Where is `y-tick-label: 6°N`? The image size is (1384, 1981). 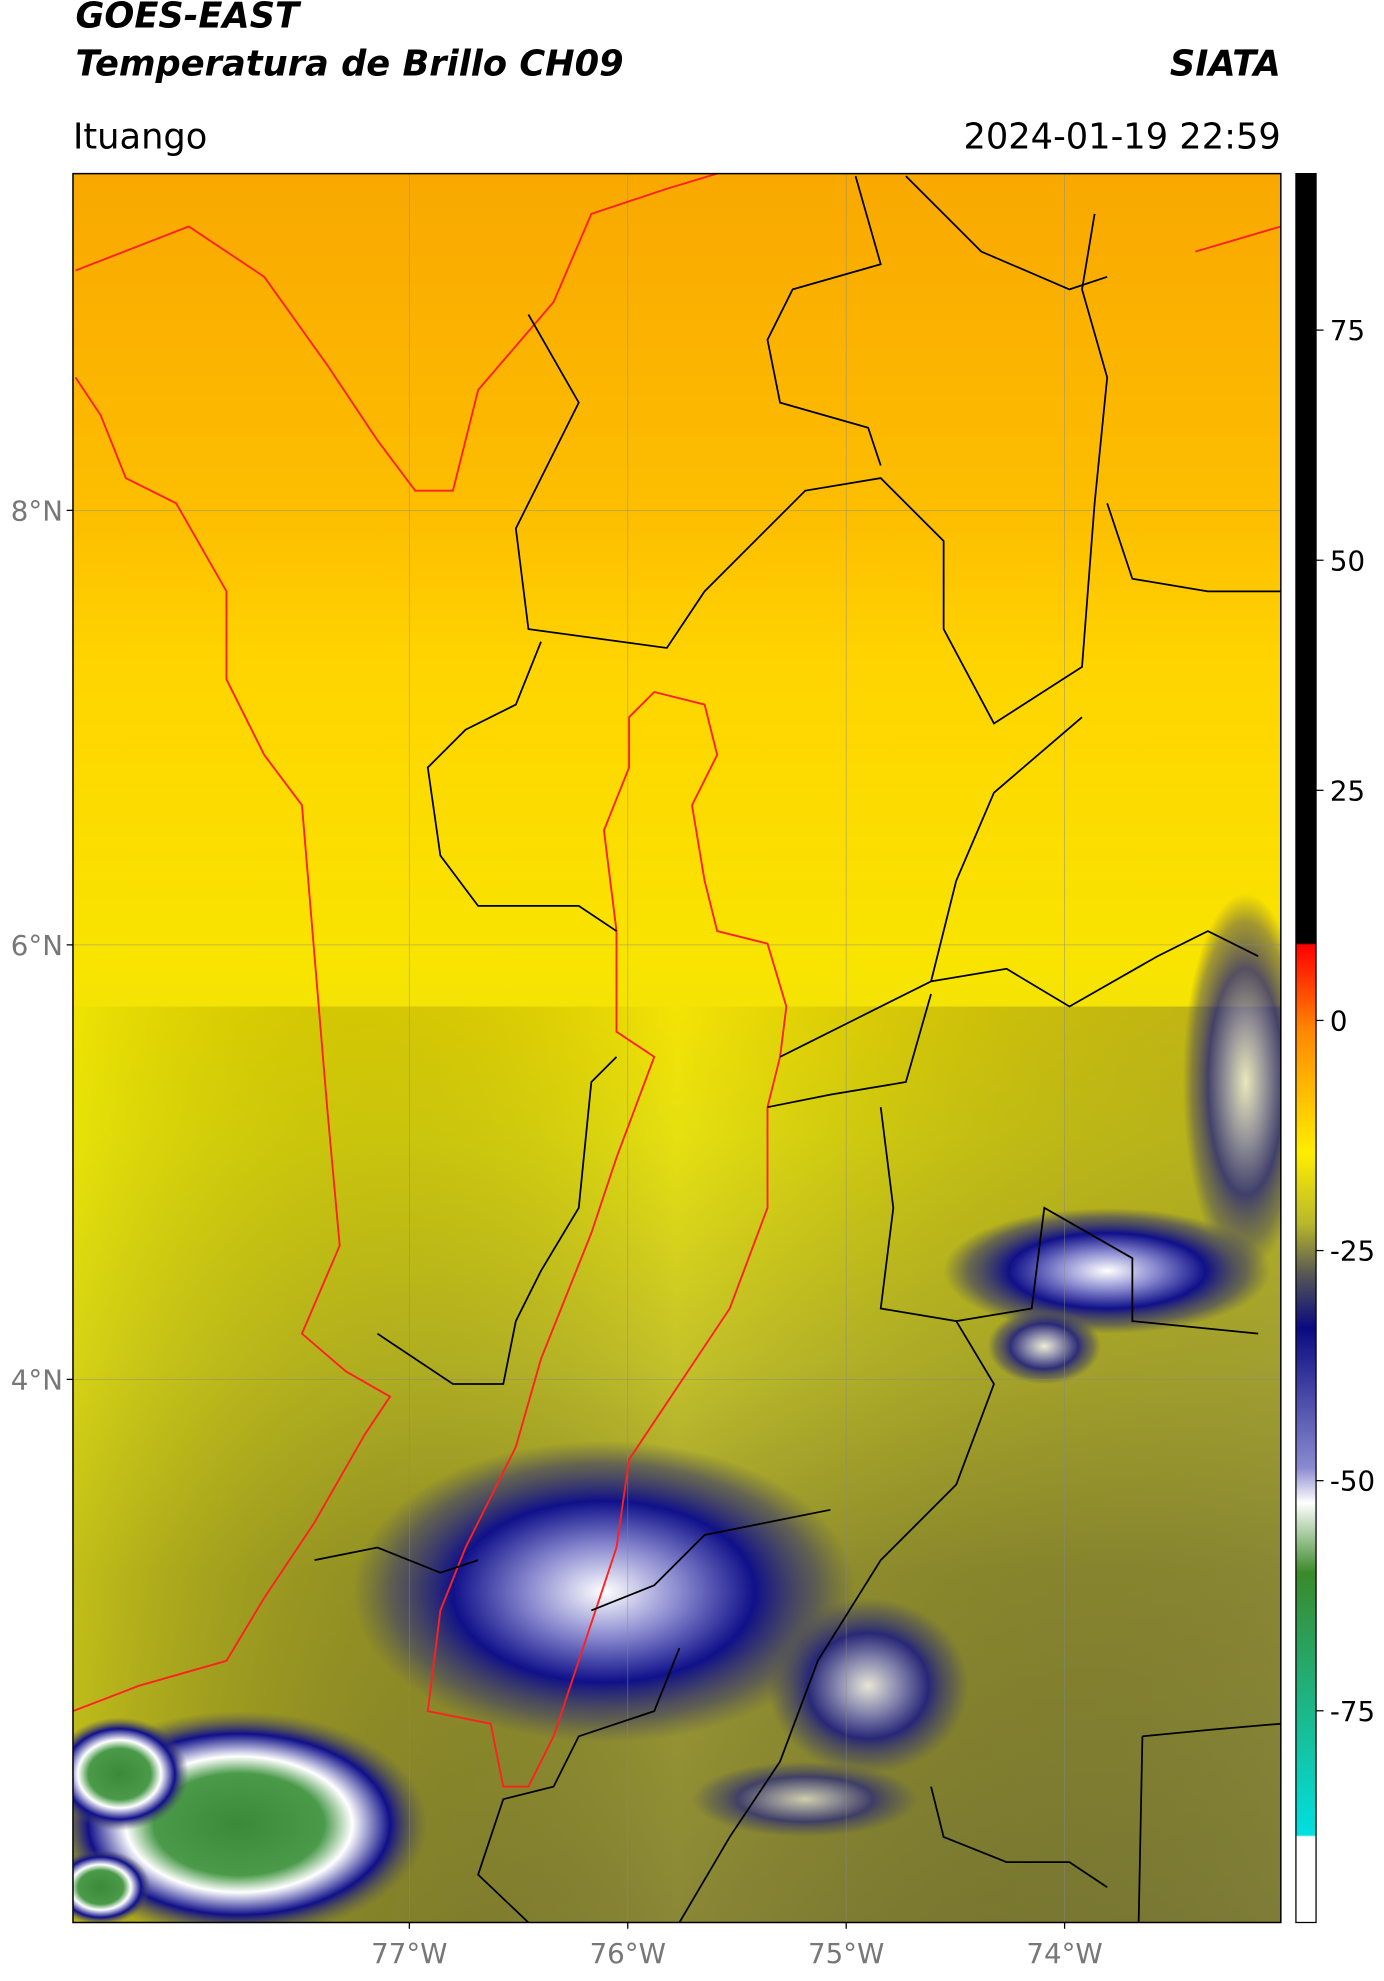
y-tick-label: 6°N is located at coordinates (37, 945).